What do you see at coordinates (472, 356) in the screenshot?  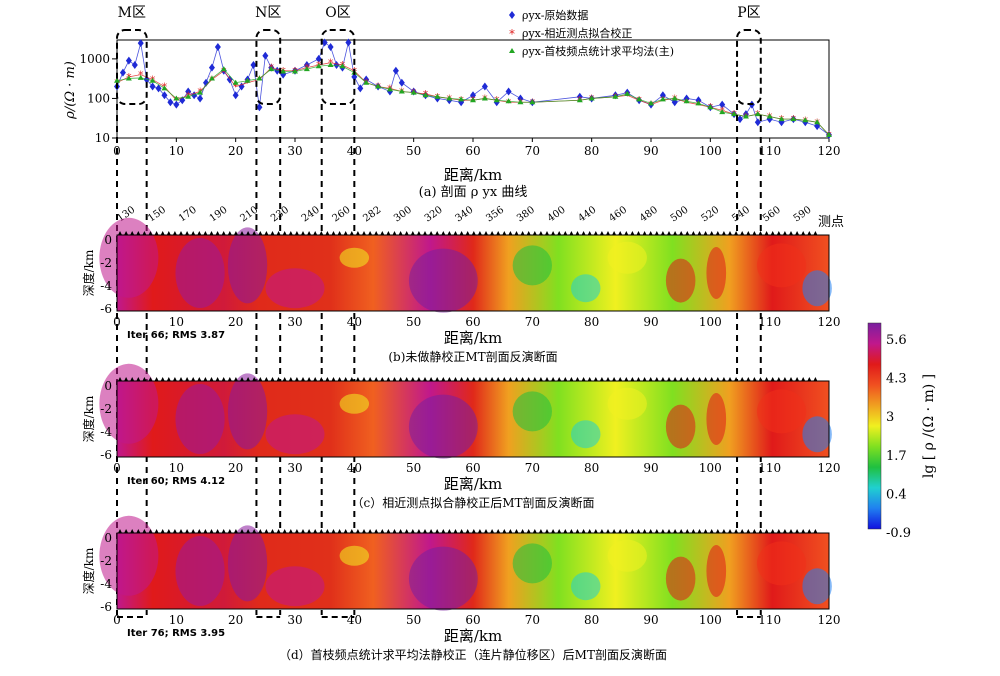 I see `section-caption: (b)未做静校正MT剖面反演断面` at bounding box center [472, 356].